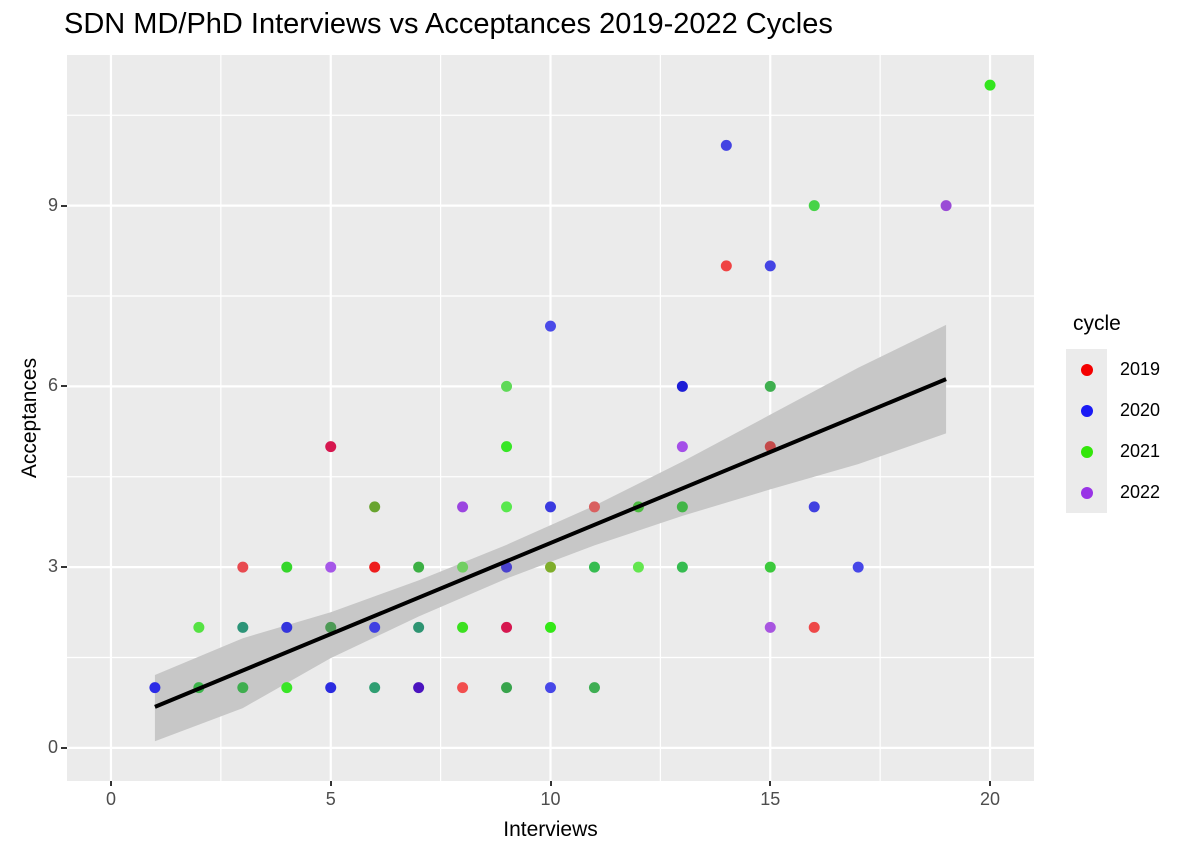 This screenshot has height=858, width=1200. I want to click on y-tick-label: 3, so click(52, 566).